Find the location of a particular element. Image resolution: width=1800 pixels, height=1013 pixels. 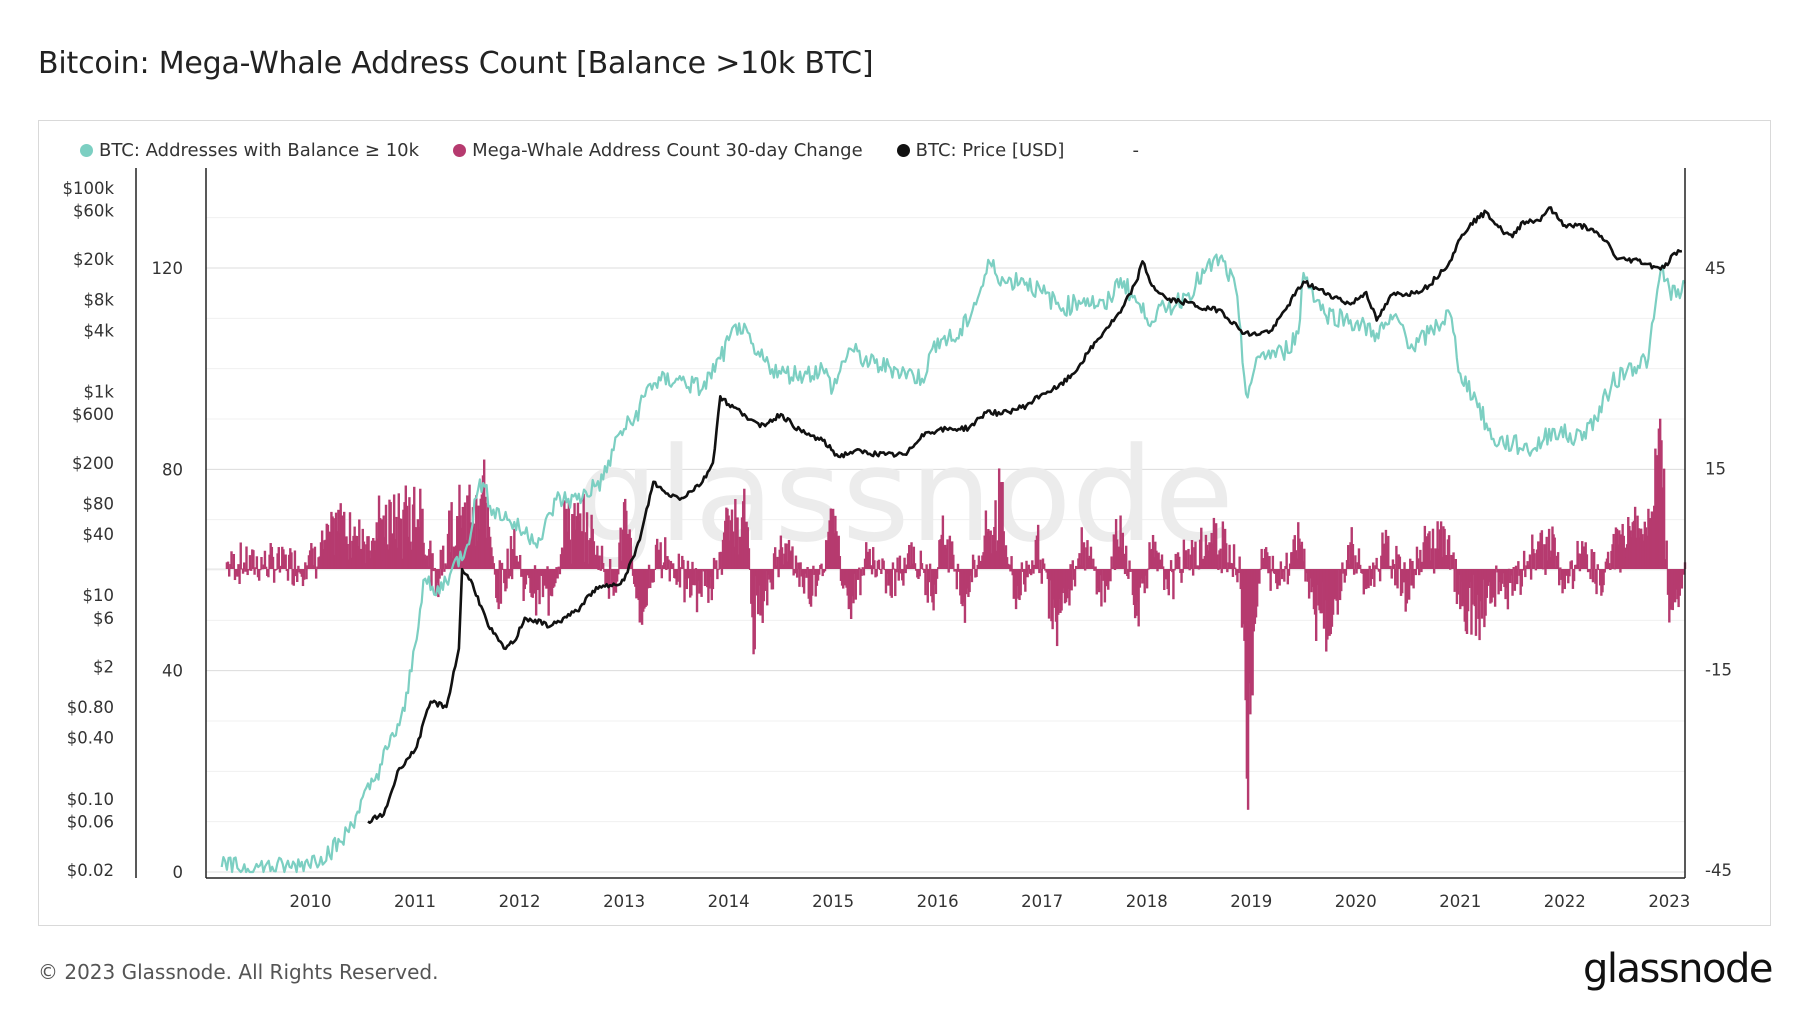

x-tick-label: 2018 is located at coordinates (1147, 901).